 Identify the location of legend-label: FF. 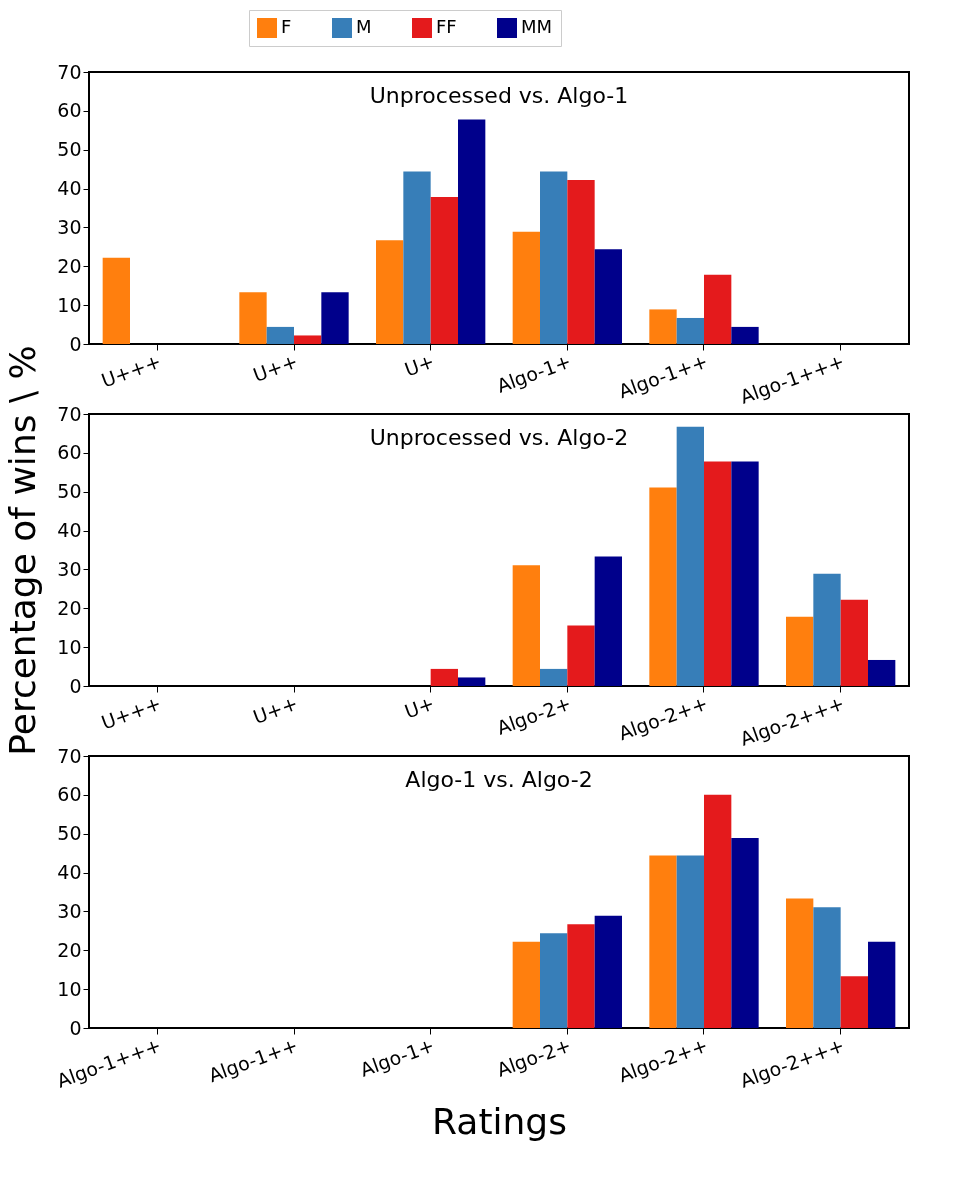
(446, 26).